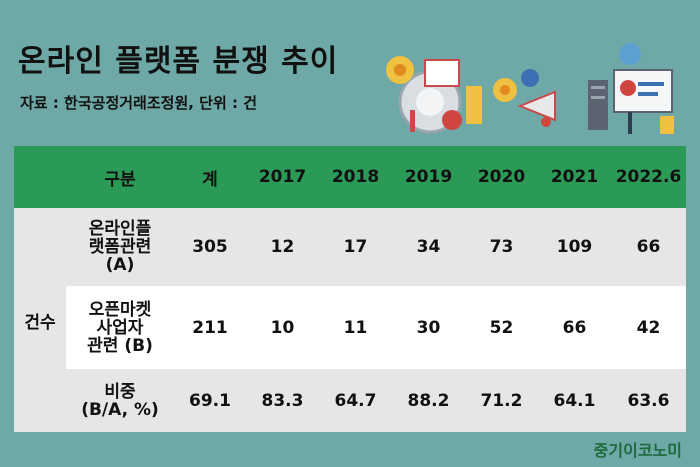  Describe the element at coordinates (574, 400) in the screenshot. I see `table-cell: 64.1` at that location.